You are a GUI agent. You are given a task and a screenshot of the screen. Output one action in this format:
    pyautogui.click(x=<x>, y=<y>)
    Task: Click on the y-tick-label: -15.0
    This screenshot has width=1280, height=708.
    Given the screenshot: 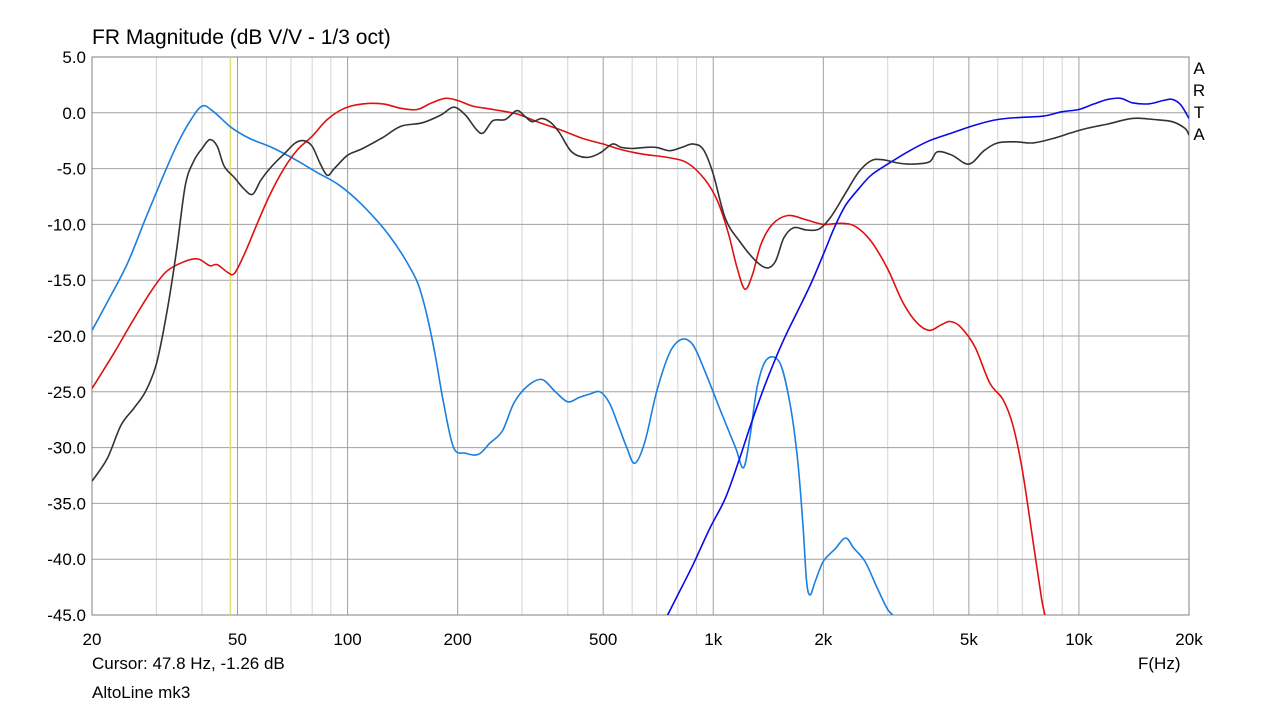 What is the action you would take?
    pyautogui.click(x=66, y=280)
    